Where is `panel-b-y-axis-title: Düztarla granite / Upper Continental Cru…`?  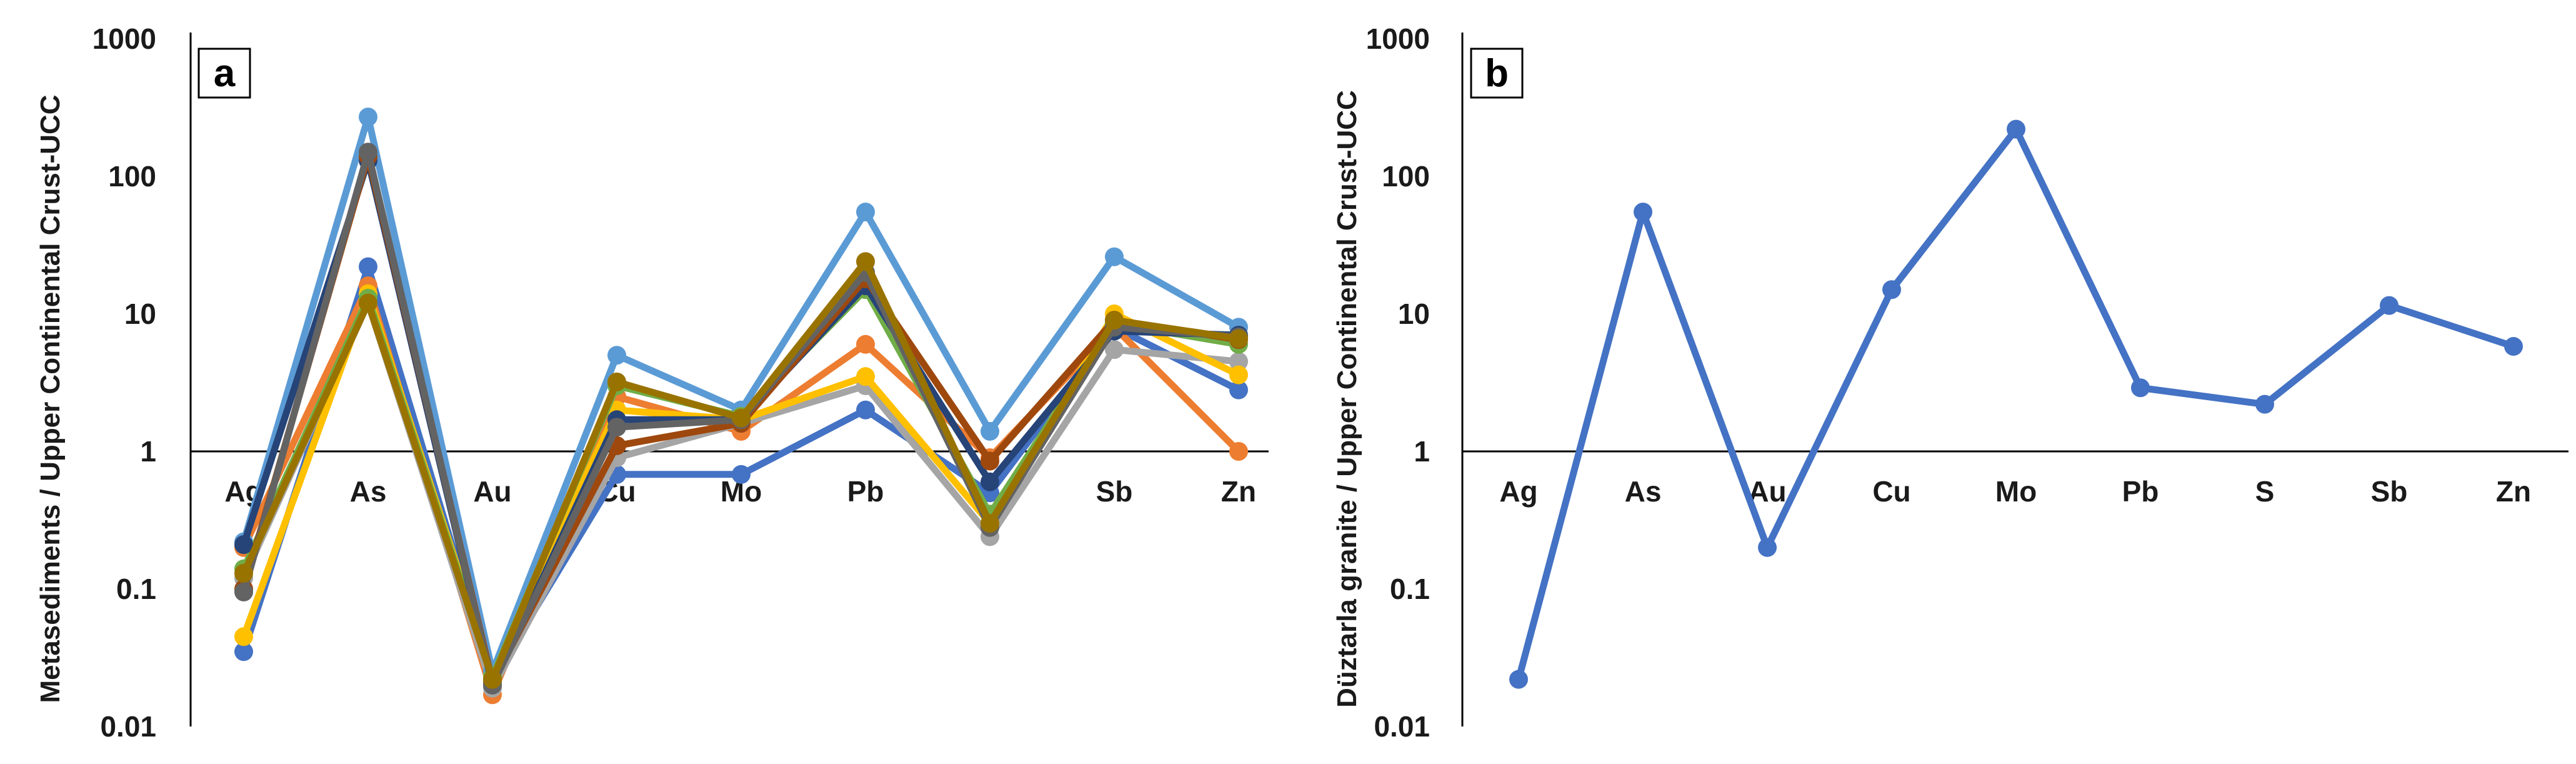
panel-b-y-axis-title: Düztarla granite / Upper Continental Cru… is located at coordinates (1347, 399).